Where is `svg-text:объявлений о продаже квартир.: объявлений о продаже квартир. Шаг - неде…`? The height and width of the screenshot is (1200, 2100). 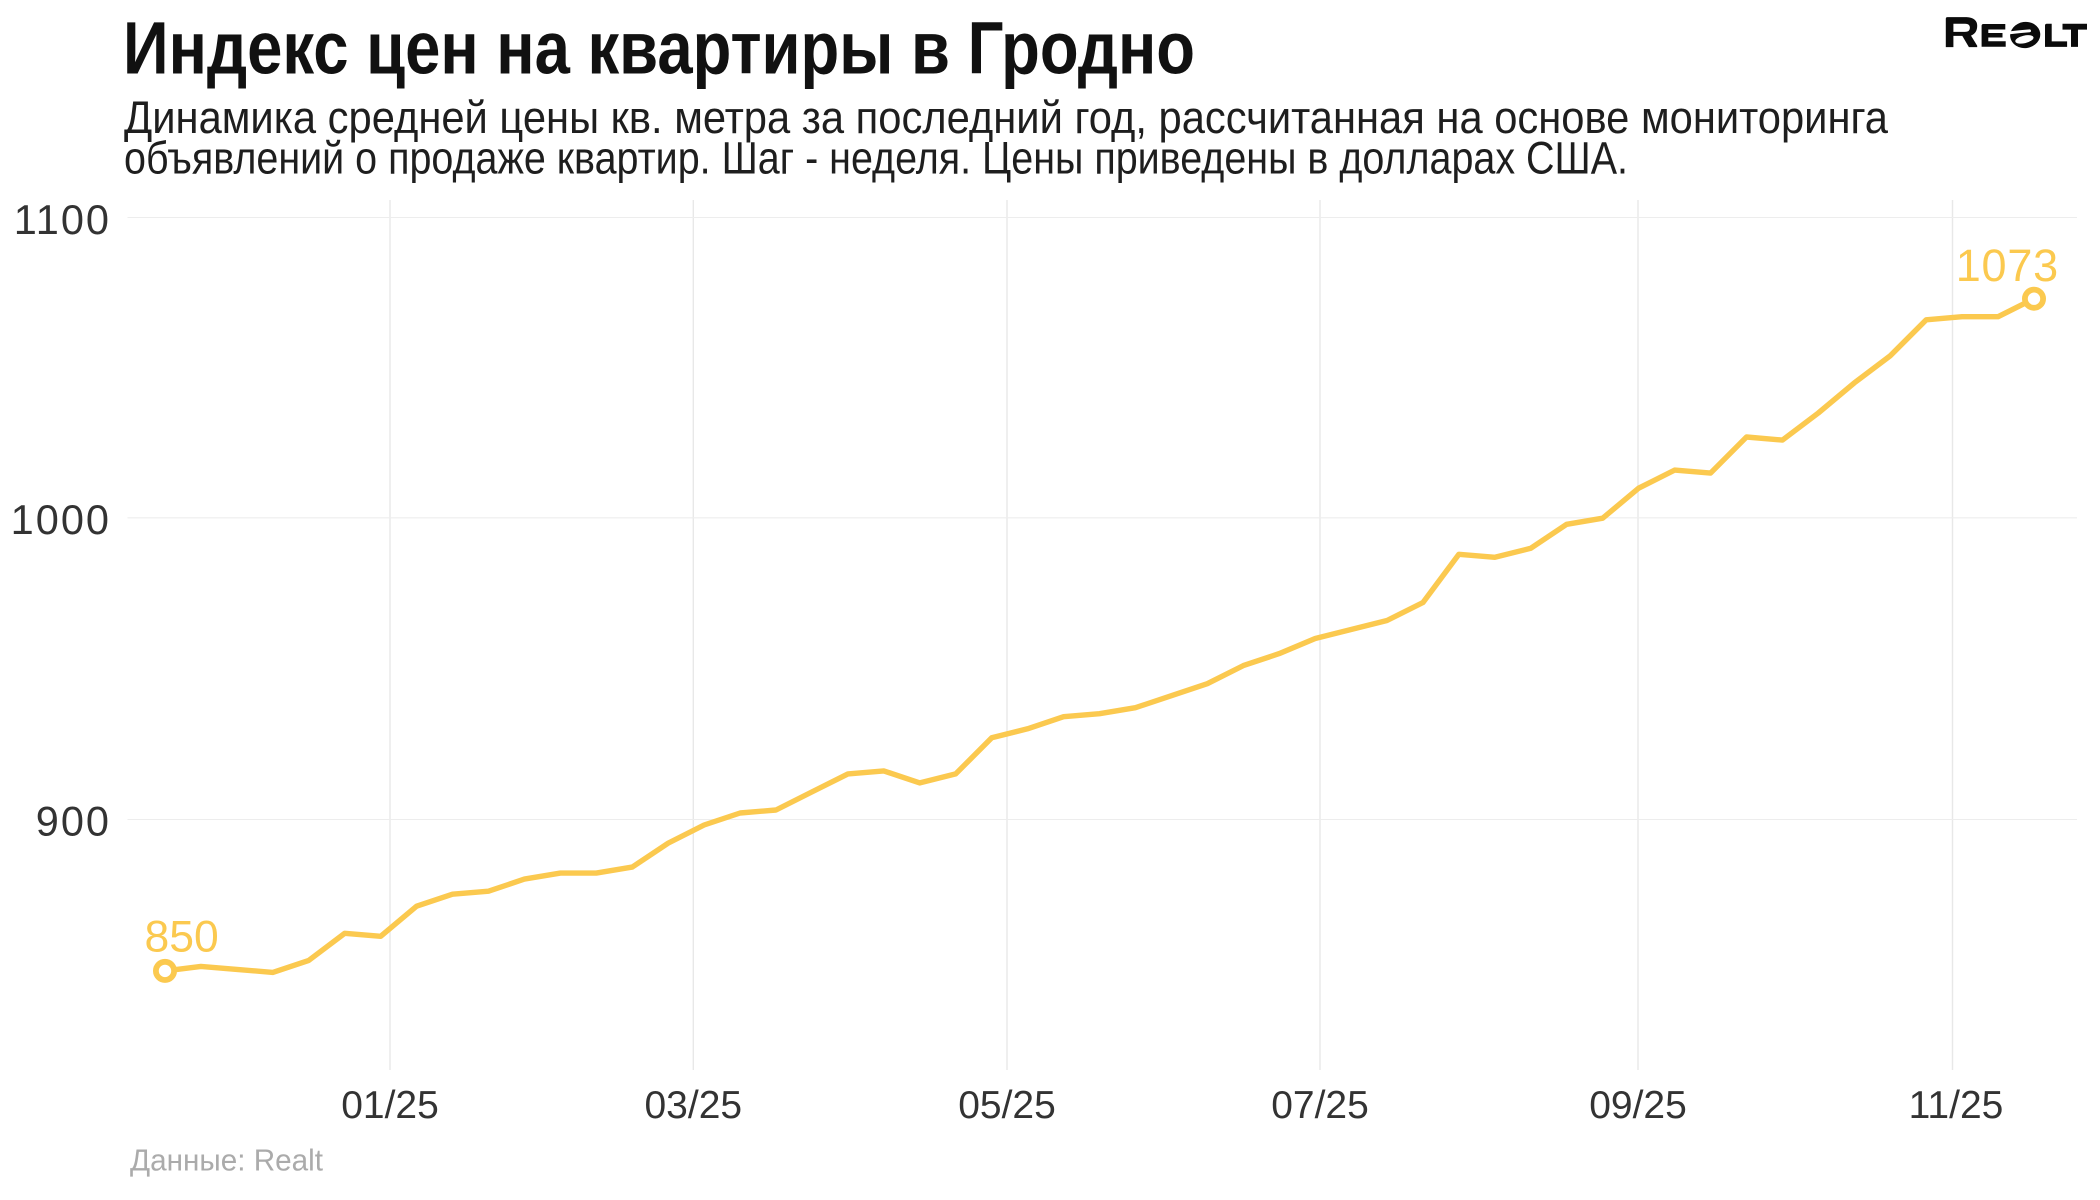
svg-text:объявлений о продаже квартир.: объявлений о продаже квартир. Шаг - неде… is located at coordinates (876, 158).